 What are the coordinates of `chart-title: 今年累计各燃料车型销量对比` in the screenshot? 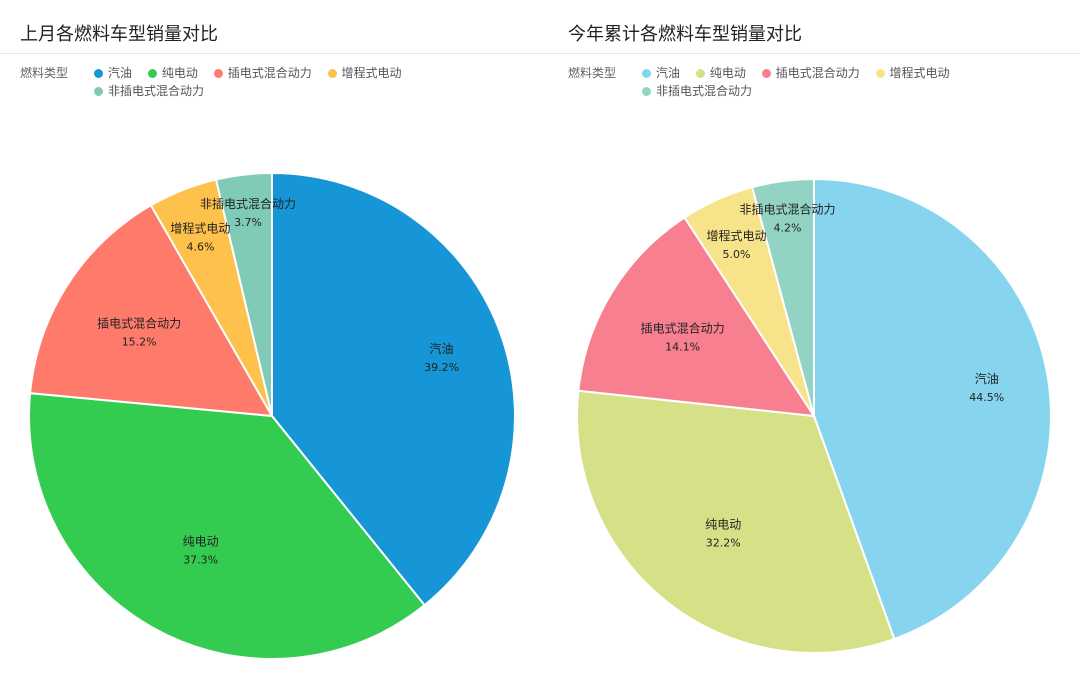 It's located at (685, 34).